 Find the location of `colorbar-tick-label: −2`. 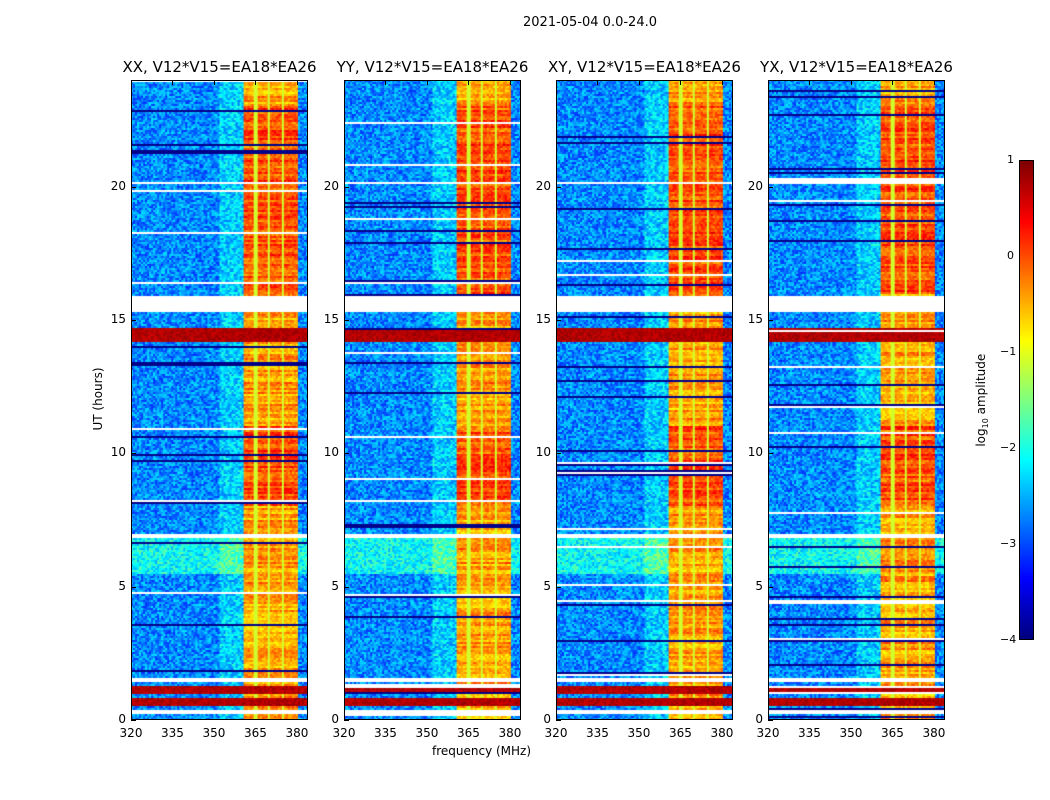

colorbar-tick-label: −2 is located at coordinates (1008, 447).